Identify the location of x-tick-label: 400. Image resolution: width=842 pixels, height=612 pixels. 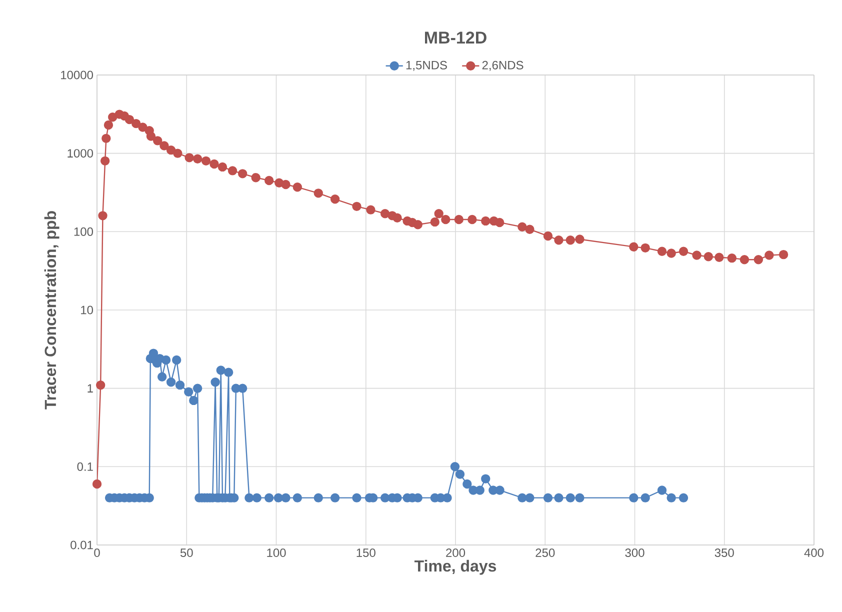
(814, 553).